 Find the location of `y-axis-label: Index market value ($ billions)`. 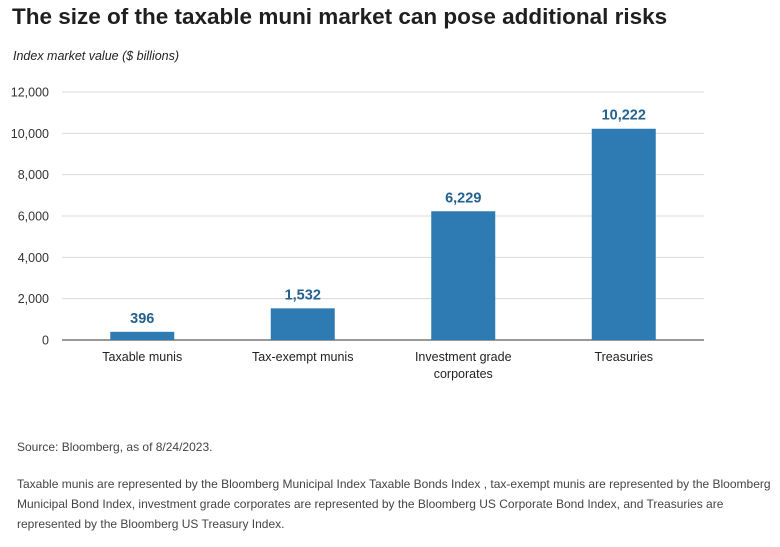

y-axis-label: Index market value ($ billions) is located at coordinates (96, 56).